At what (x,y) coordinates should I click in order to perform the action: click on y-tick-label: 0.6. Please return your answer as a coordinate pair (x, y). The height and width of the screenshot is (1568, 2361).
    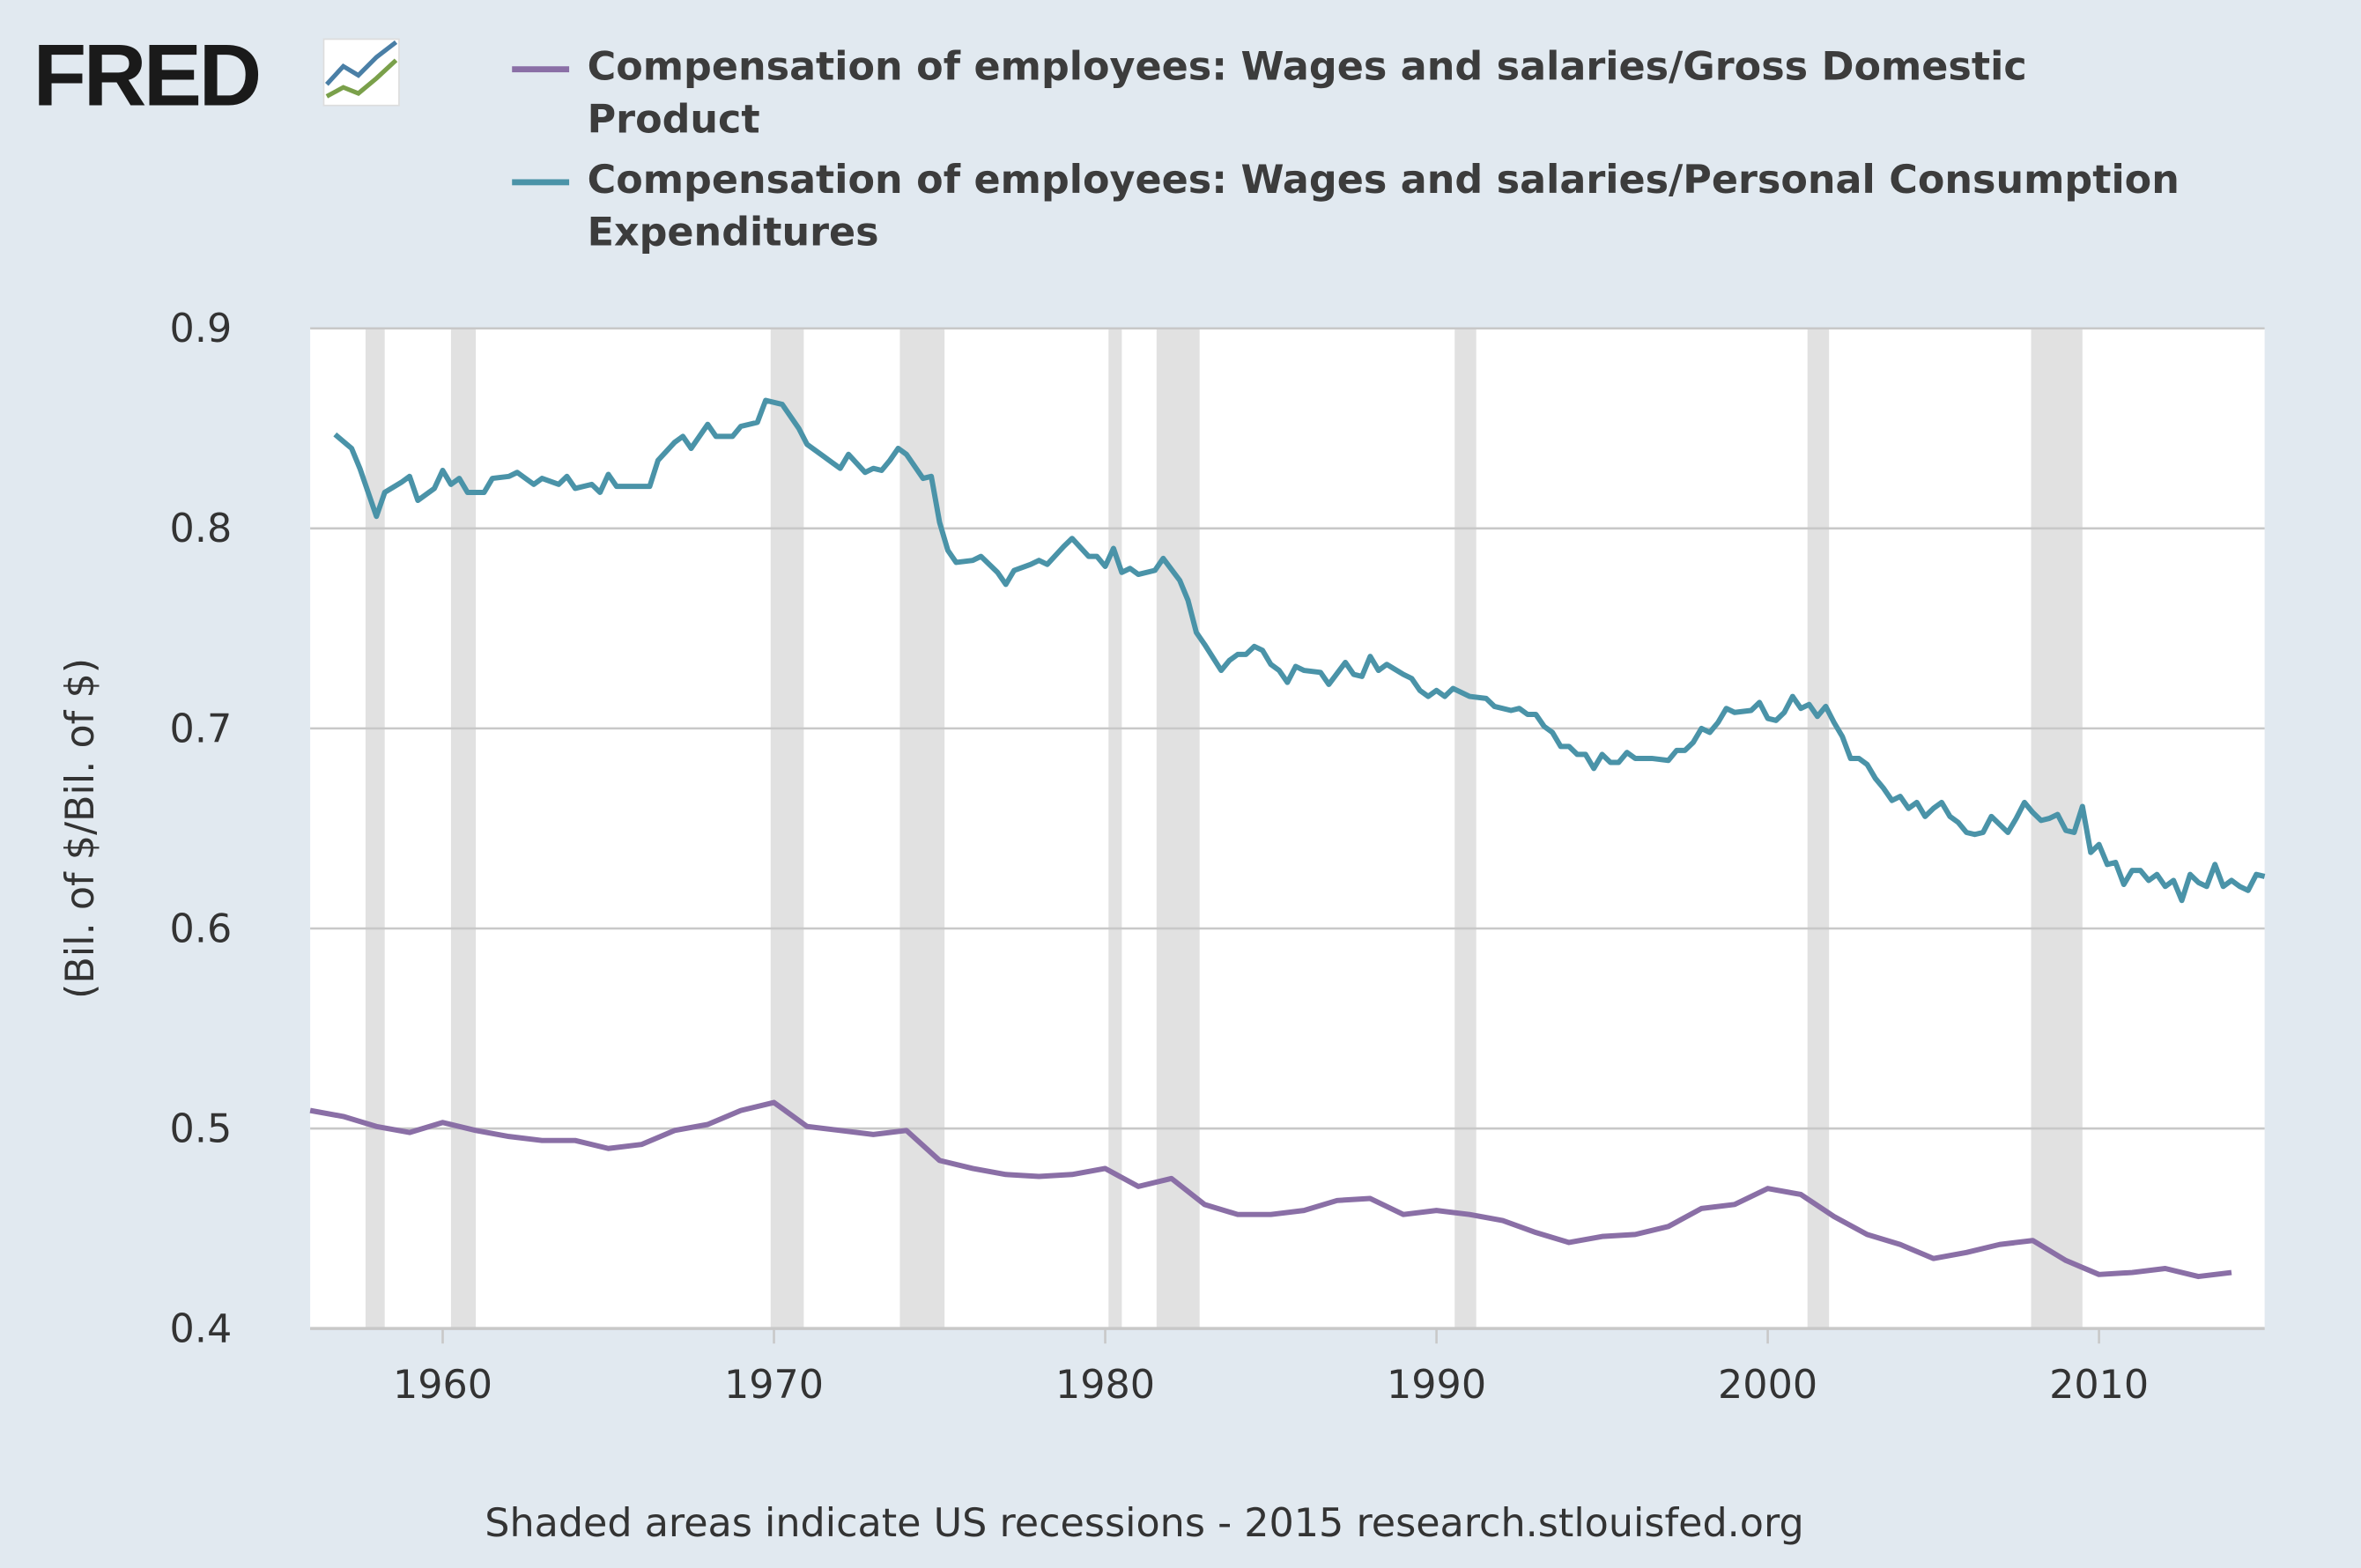
    Looking at the image, I should click on (201, 928).